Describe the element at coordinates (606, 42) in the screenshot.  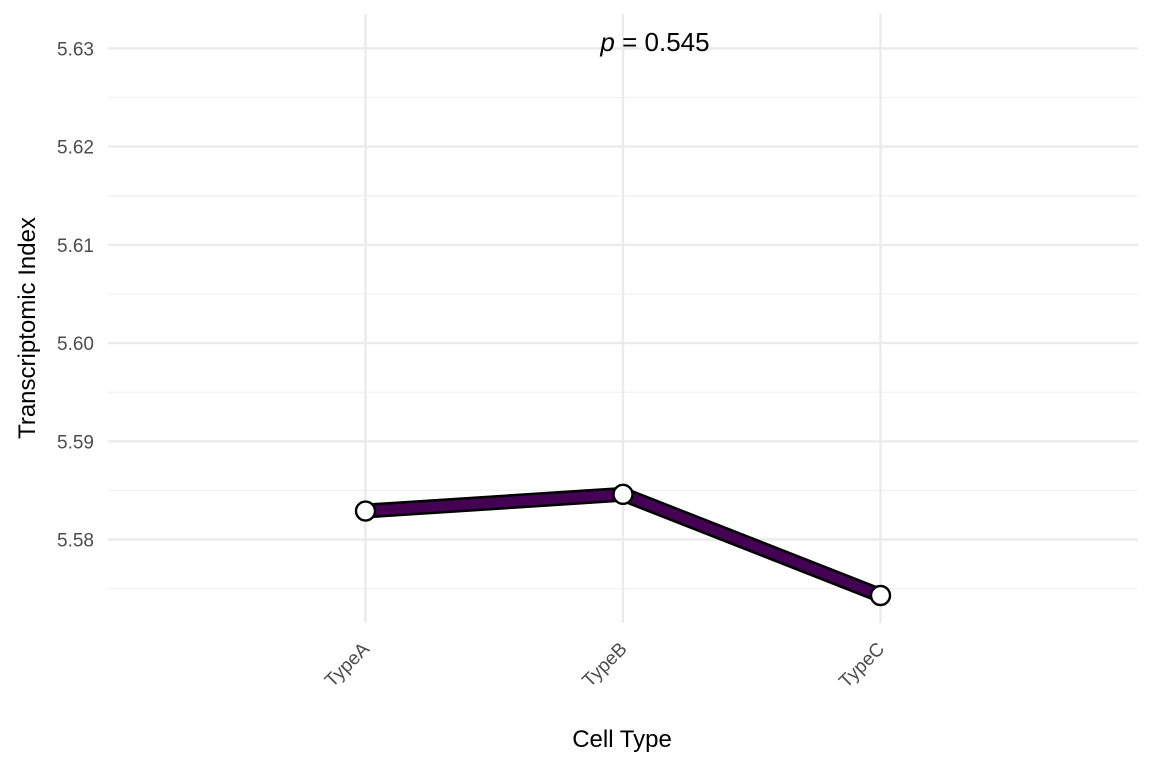
I see `p-value-symbol: p` at that location.